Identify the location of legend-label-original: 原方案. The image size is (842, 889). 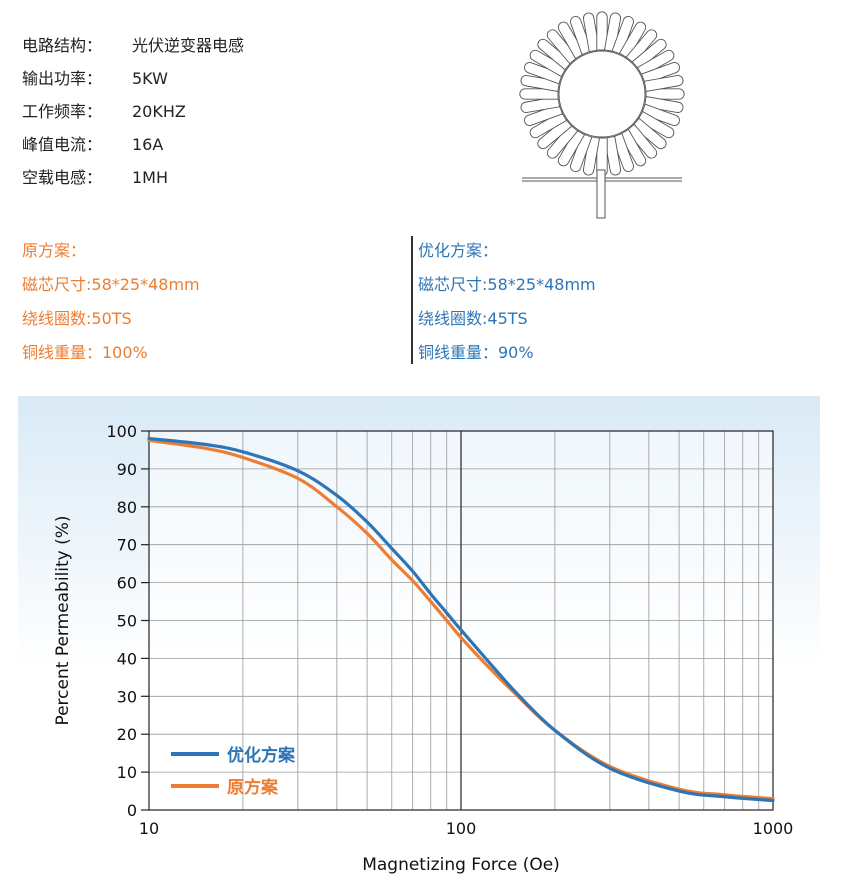
(253, 787).